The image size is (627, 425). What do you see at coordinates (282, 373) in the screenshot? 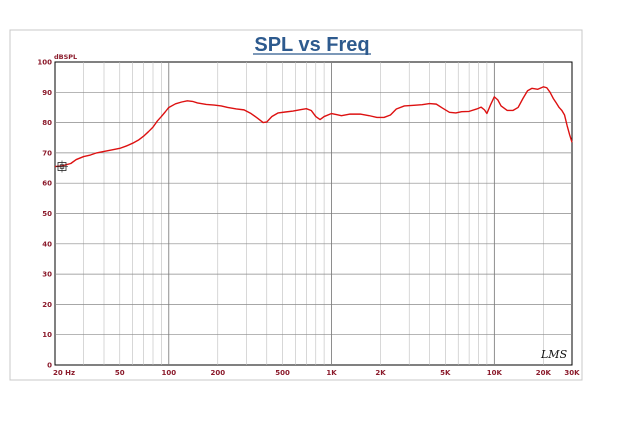
I see `x-tick-label: 500` at bounding box center [282, 373].